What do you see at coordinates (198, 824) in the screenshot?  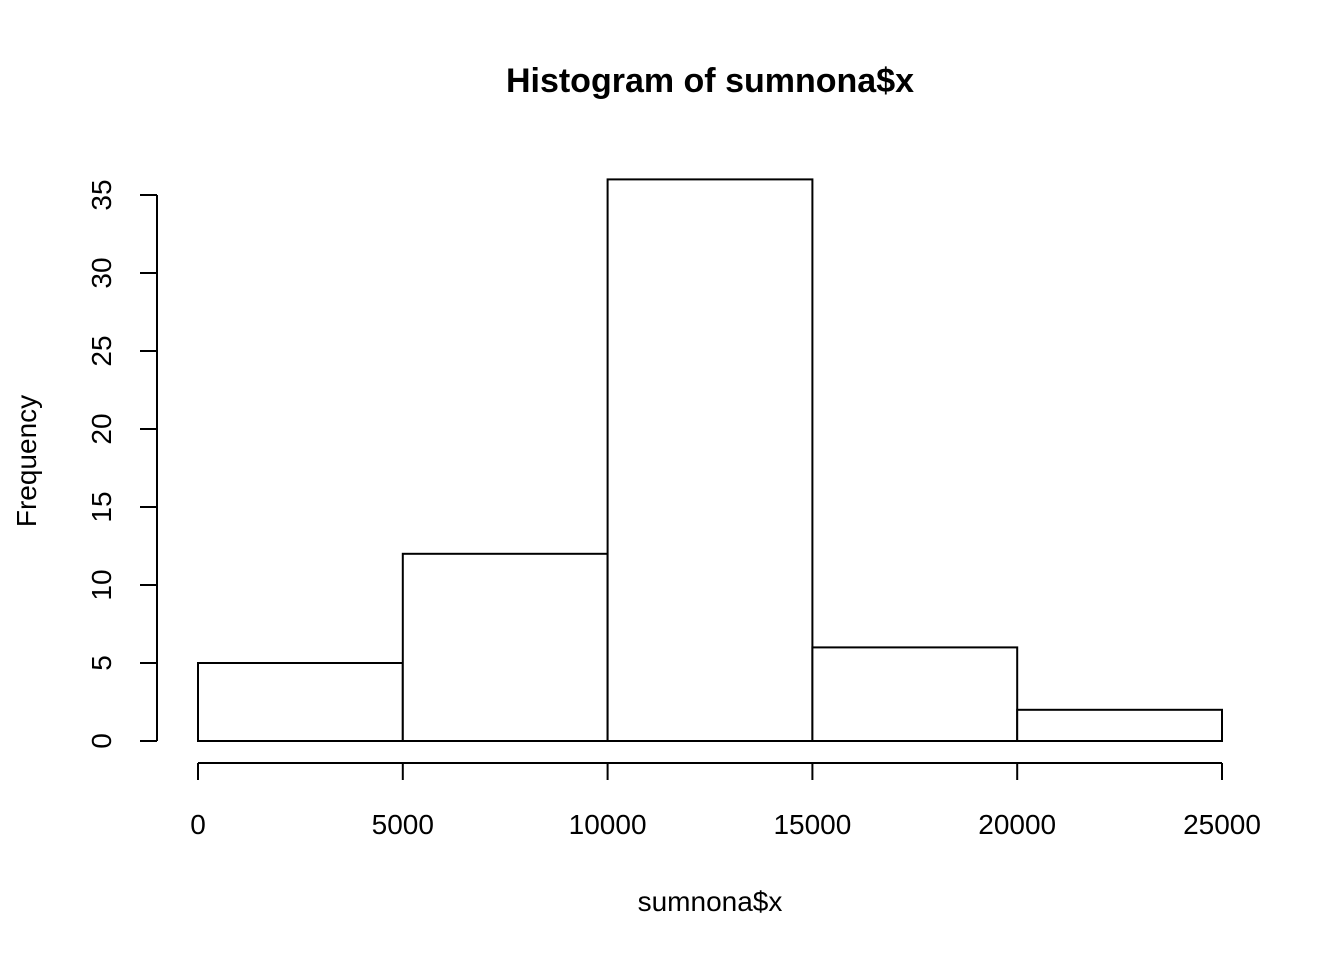 I see `x-tick-label-0: 0` at bounding box center [198, 824].